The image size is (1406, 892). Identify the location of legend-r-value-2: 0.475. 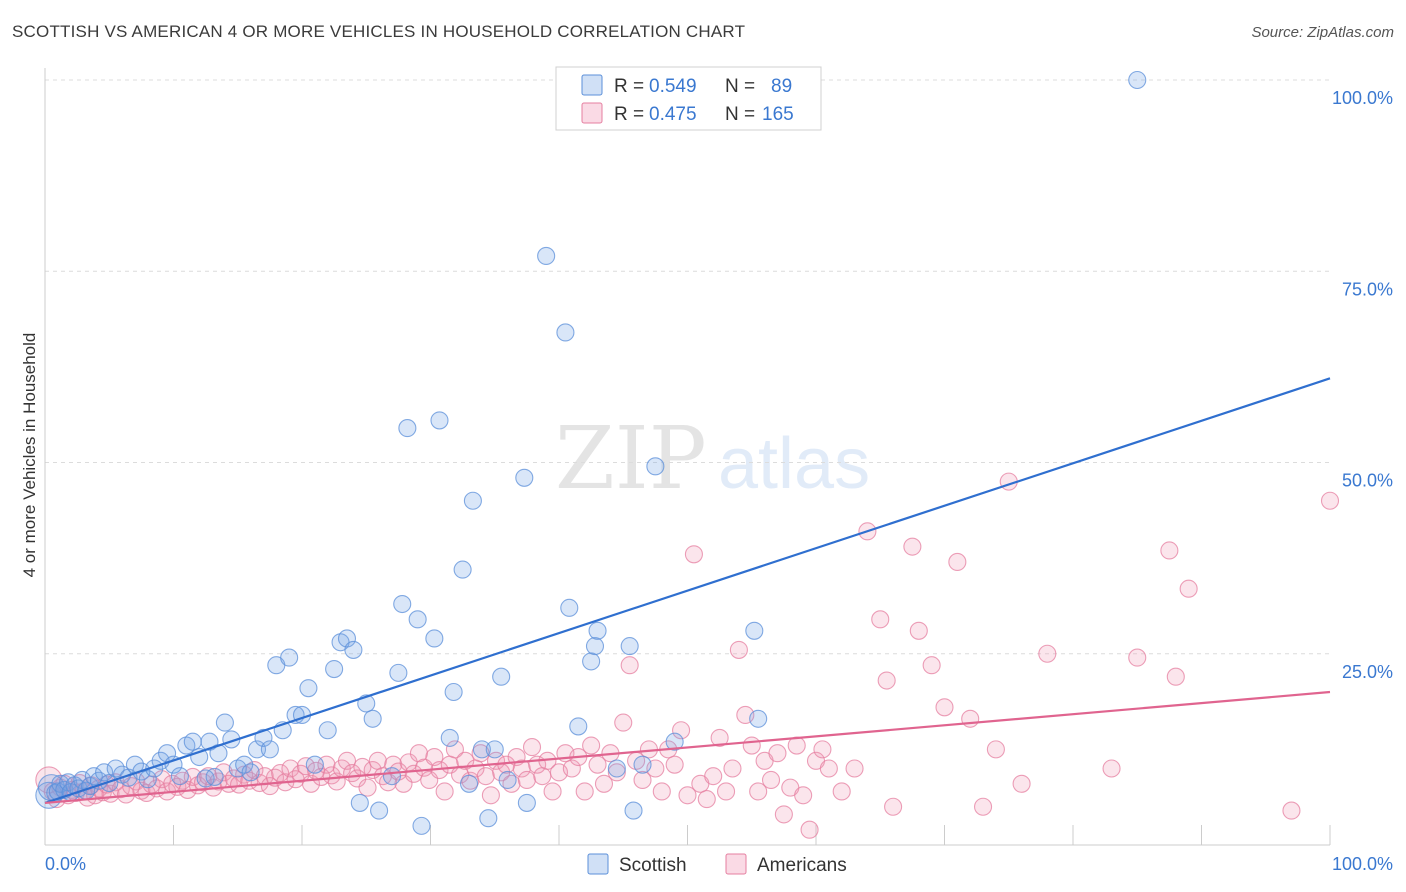
(673, 114).